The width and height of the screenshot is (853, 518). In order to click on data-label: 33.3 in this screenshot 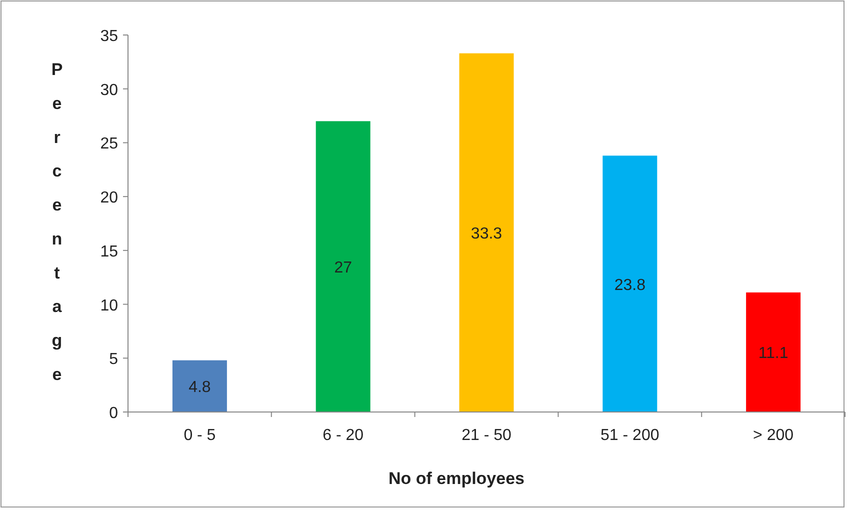, I will do `click(486, 234)`.